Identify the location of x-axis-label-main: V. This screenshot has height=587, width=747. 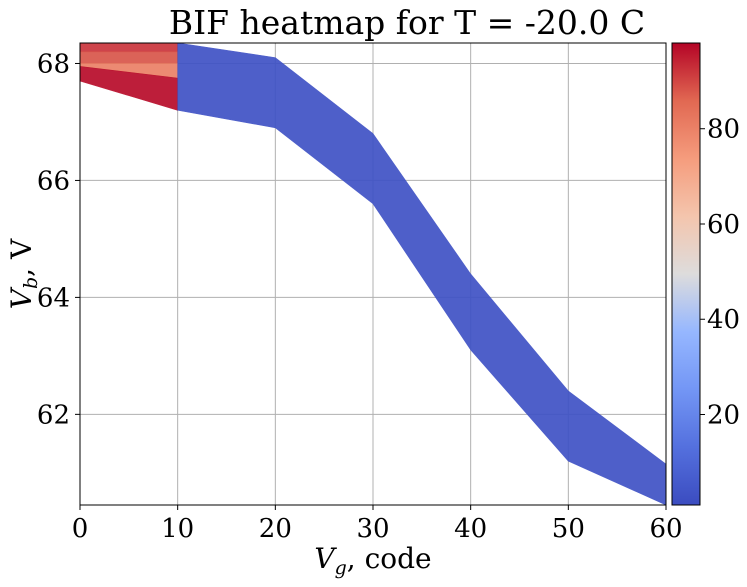
(325, 558).